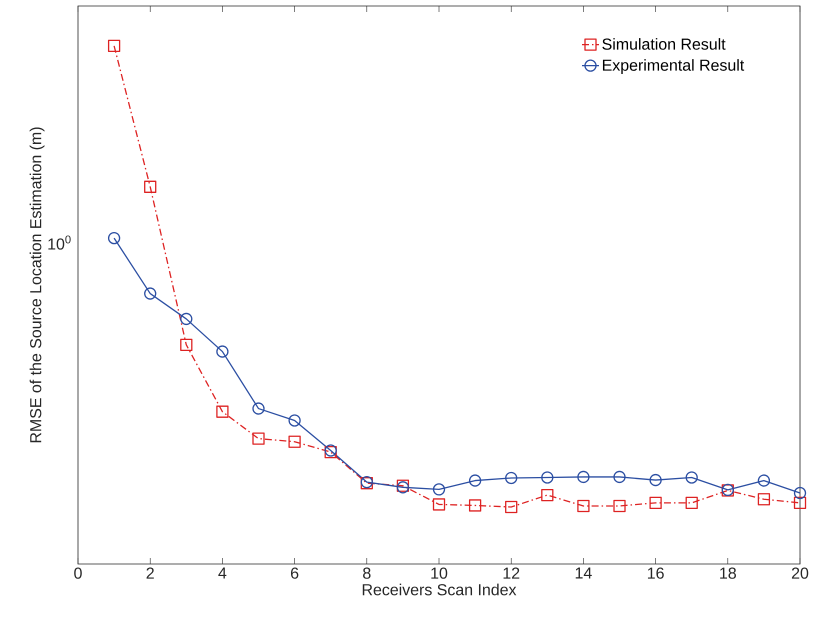 Image resolution: width=815 pixels, height=624 pixels. I want to click on x-tick-label: 14, so click(584, 573).